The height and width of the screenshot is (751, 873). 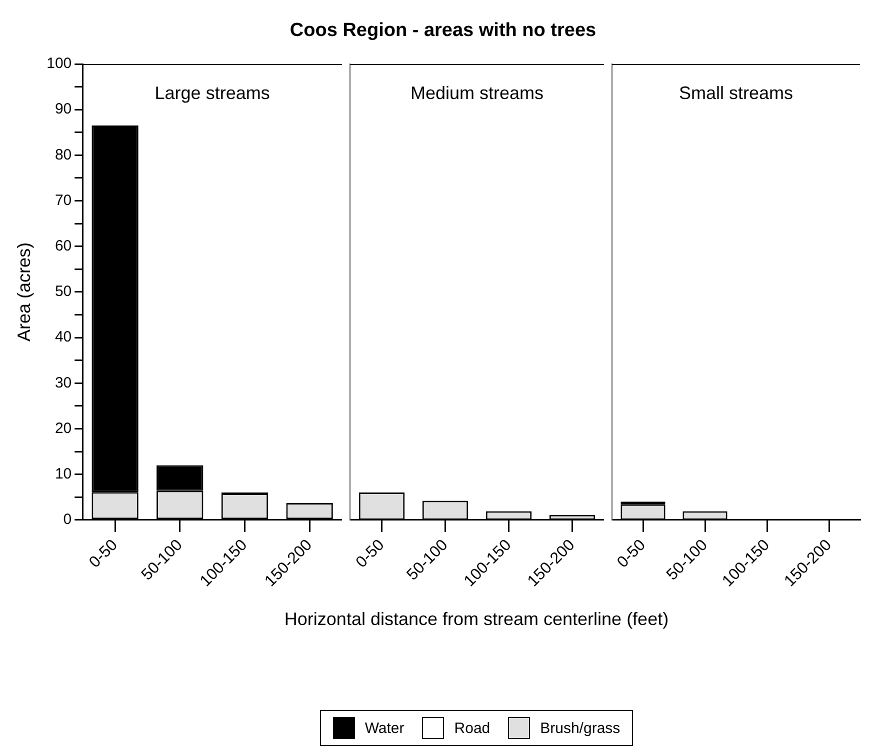 What do you see at coordinates (443, 31) in the screenshot?
I see `chart-title: Coos Region - areas with no trees` at bounding box center [443, 31].